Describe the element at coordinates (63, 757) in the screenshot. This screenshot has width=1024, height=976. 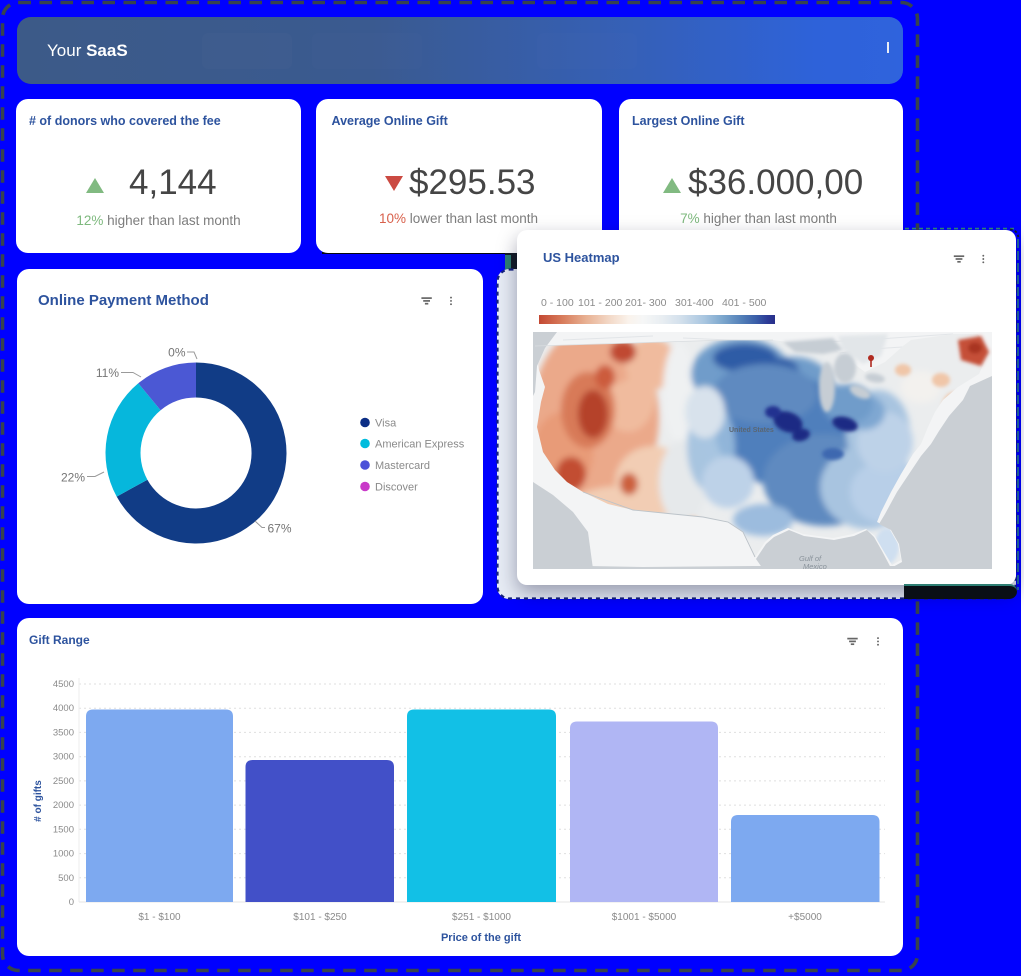
I see `svg-text: 3000` at that location.